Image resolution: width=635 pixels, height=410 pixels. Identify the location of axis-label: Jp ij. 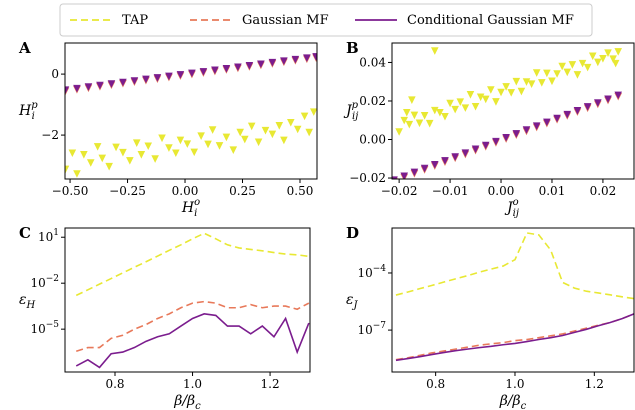
(351, 111).